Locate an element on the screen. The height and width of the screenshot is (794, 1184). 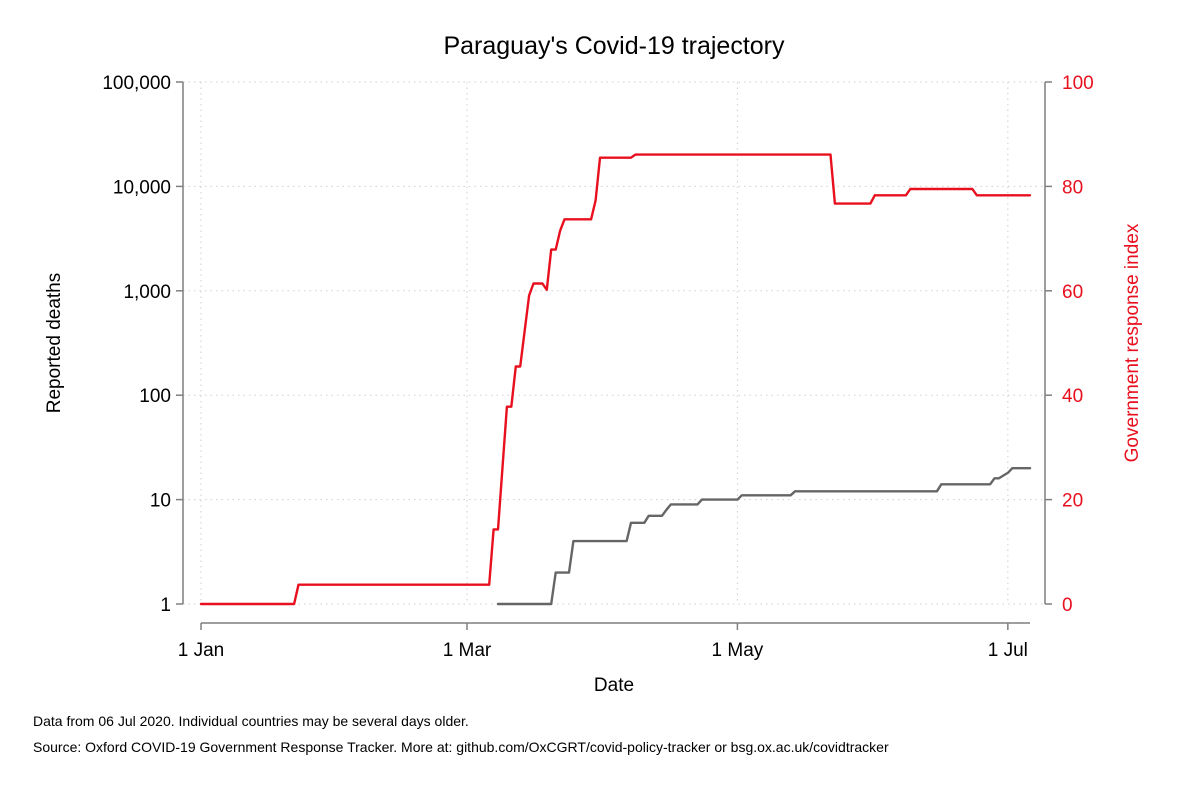
left-tick-label: 100,000 is located at coordinates (136, 83).